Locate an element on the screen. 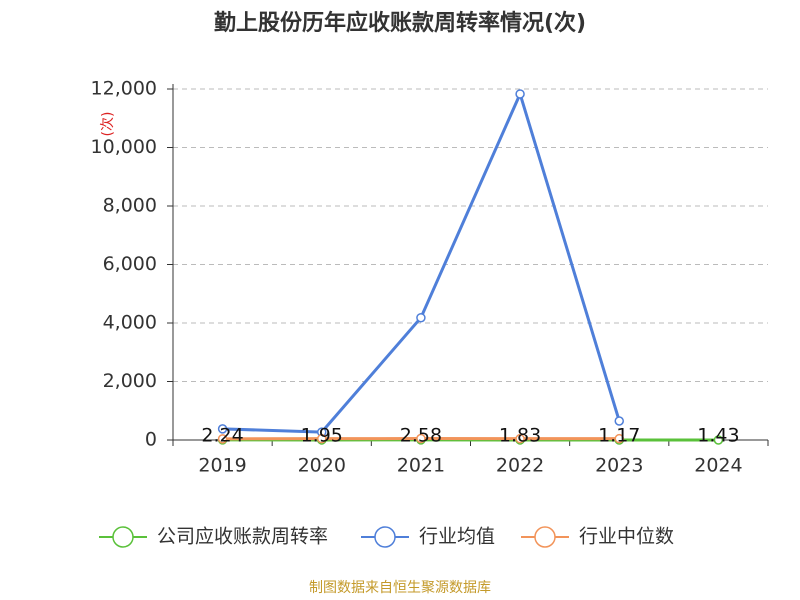 This screenshot has width=800, height=600. y-axis-label: (次) is located at coordinates (108, 124).